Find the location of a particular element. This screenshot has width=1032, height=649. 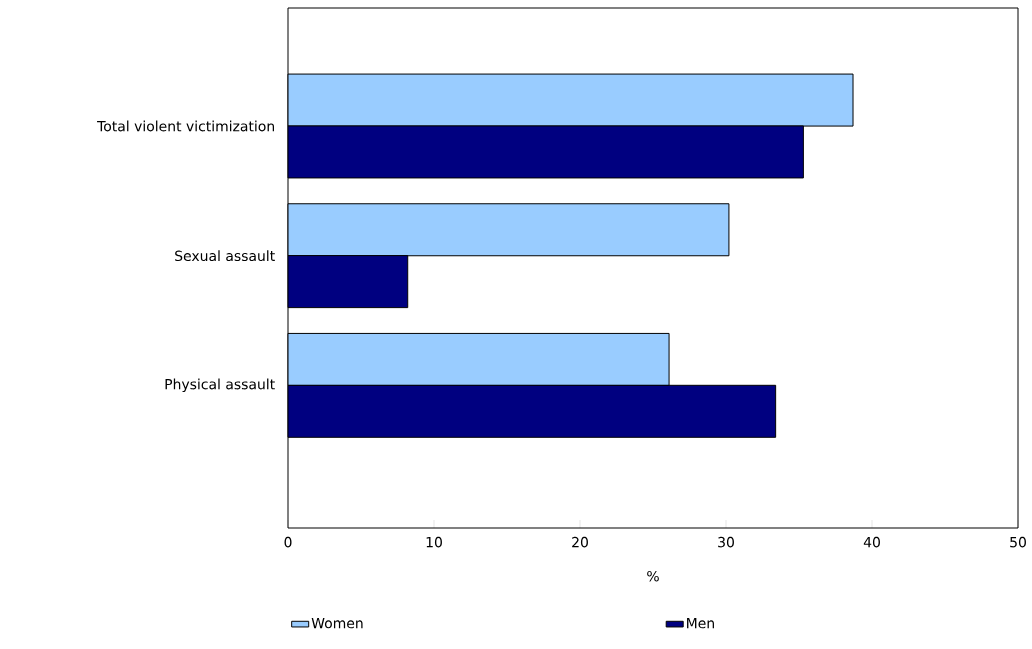

x-tick-label: 20 is located at coordinates (580, 542).